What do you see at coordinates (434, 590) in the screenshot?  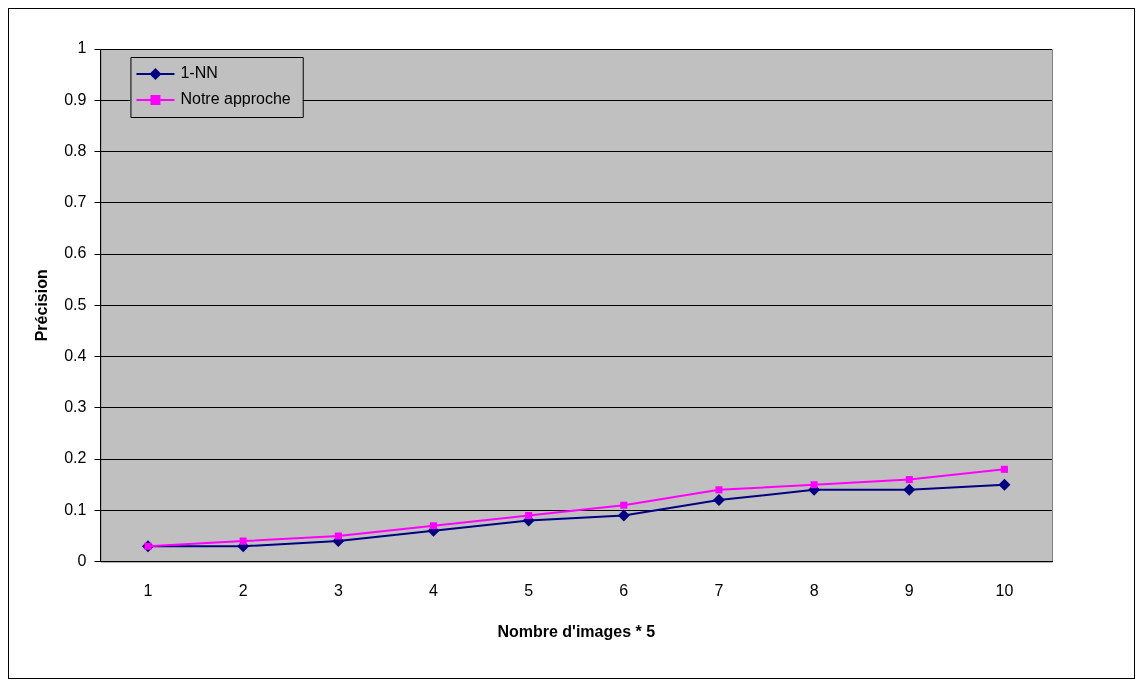 I see `x-tick-label: 4` at bounding box center [434, 590].